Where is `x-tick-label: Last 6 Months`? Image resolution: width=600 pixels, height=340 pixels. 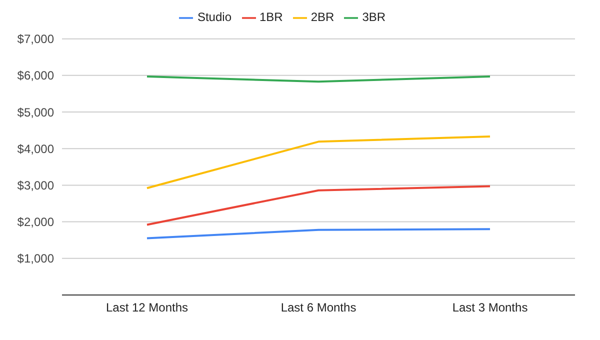 x-tick-label: Last 6 Months is located at coordinates (318, 307).